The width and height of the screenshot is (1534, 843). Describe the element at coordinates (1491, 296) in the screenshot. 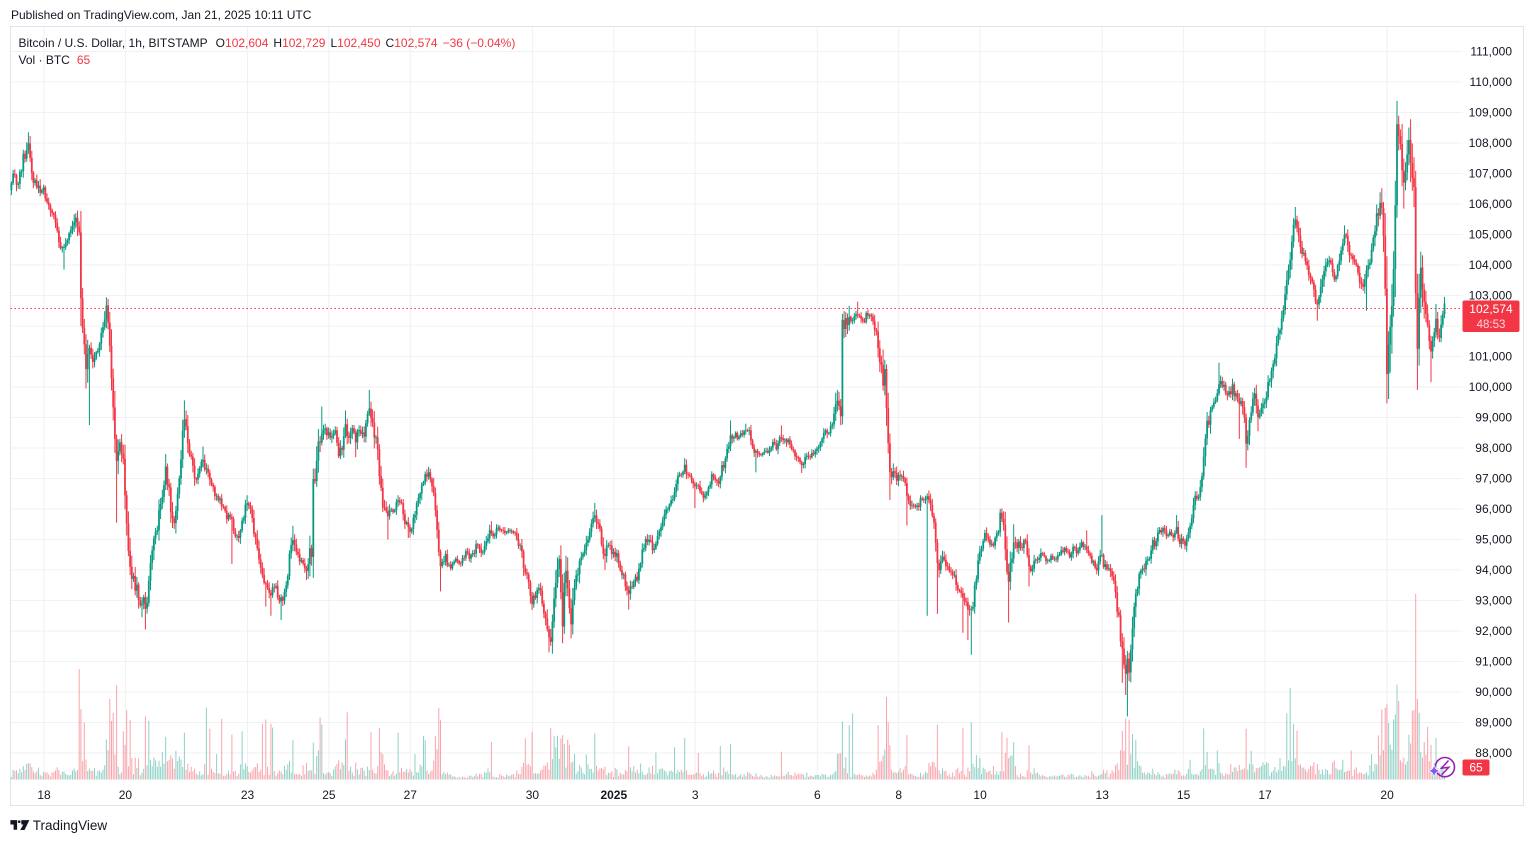

I see `svg-text: 103,000` at that location.